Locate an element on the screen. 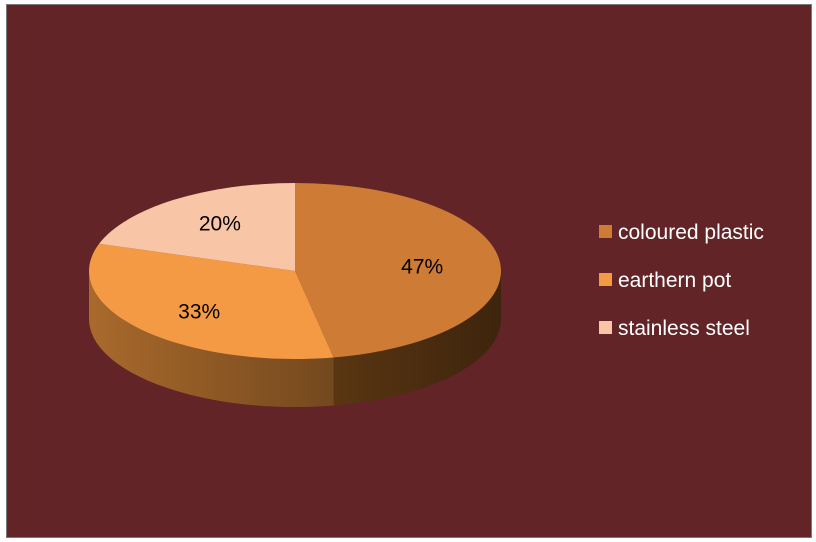 The image size is (816, 542). pie-slice-coloured-plastic is located at coordinates (398, 270).